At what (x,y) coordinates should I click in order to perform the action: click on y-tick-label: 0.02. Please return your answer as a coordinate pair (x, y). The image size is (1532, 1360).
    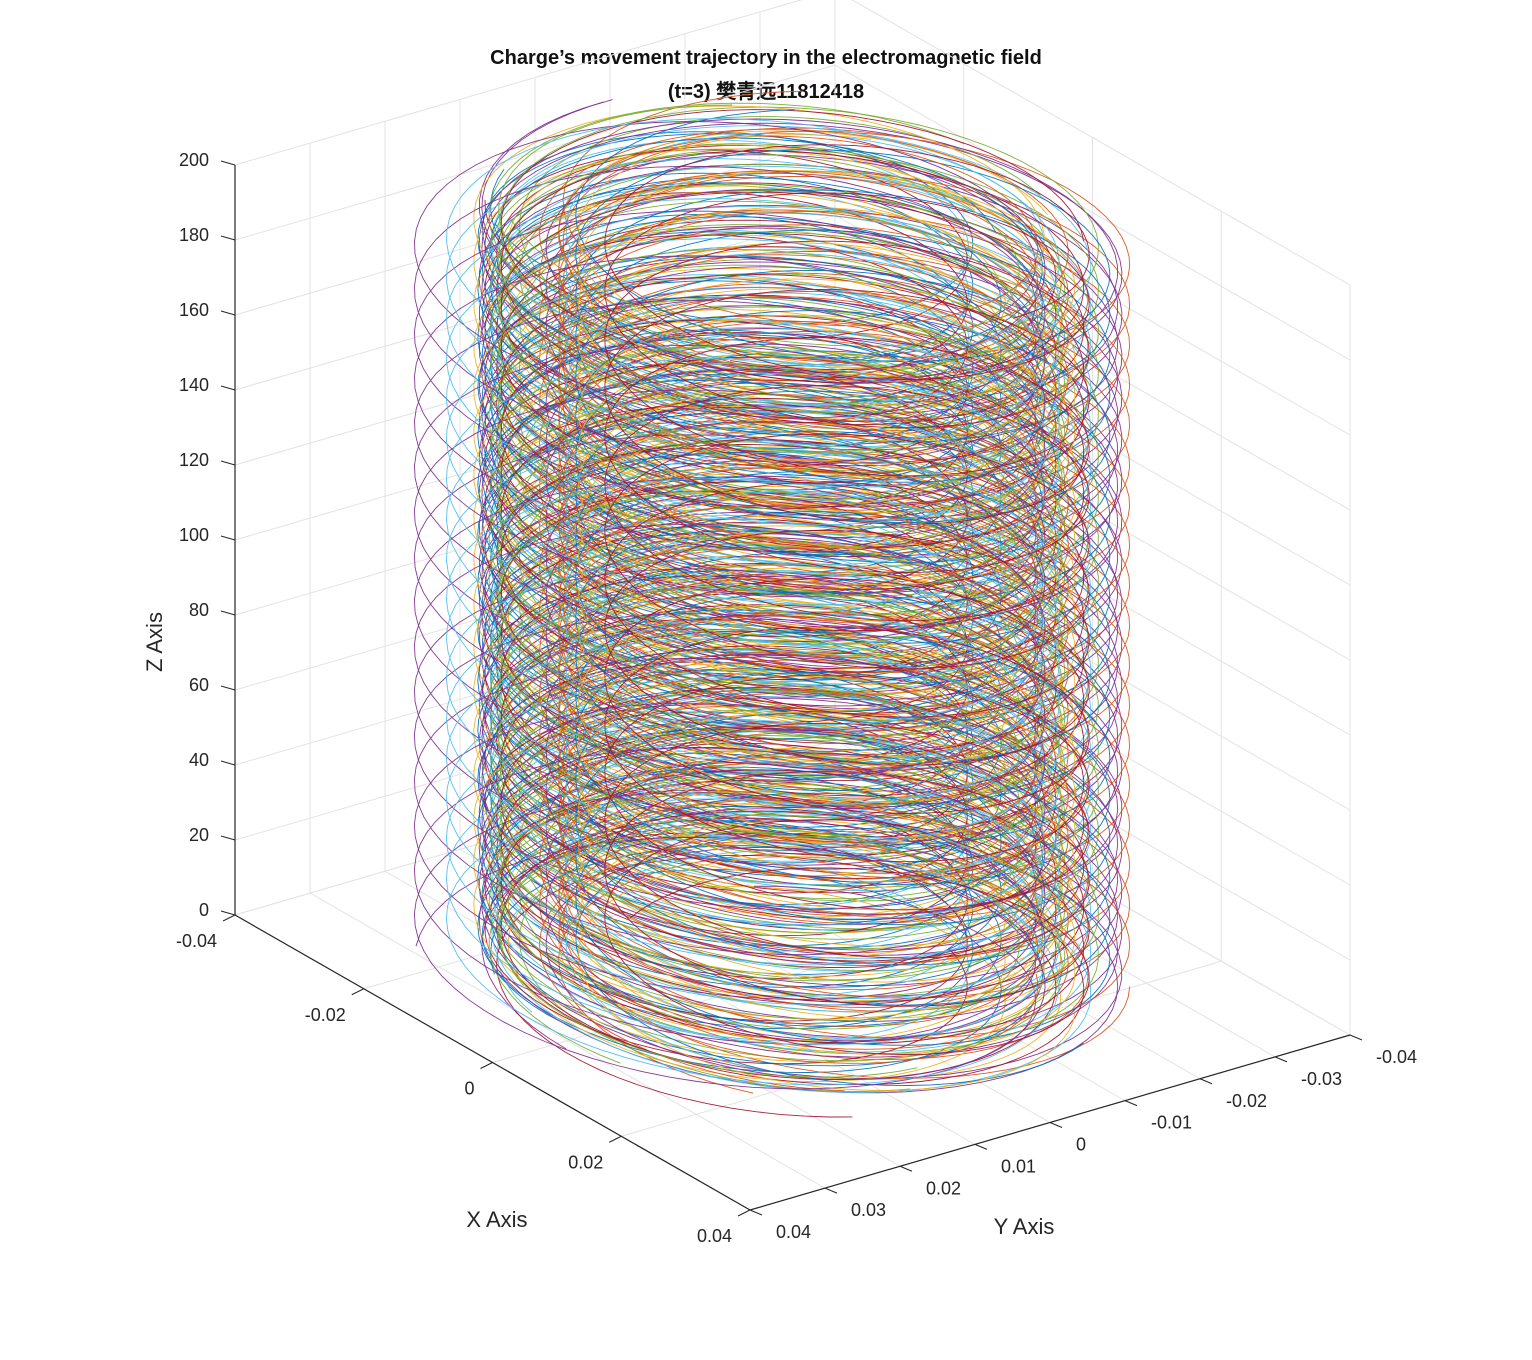
    Looking at the image, I should click on (943, 1188).